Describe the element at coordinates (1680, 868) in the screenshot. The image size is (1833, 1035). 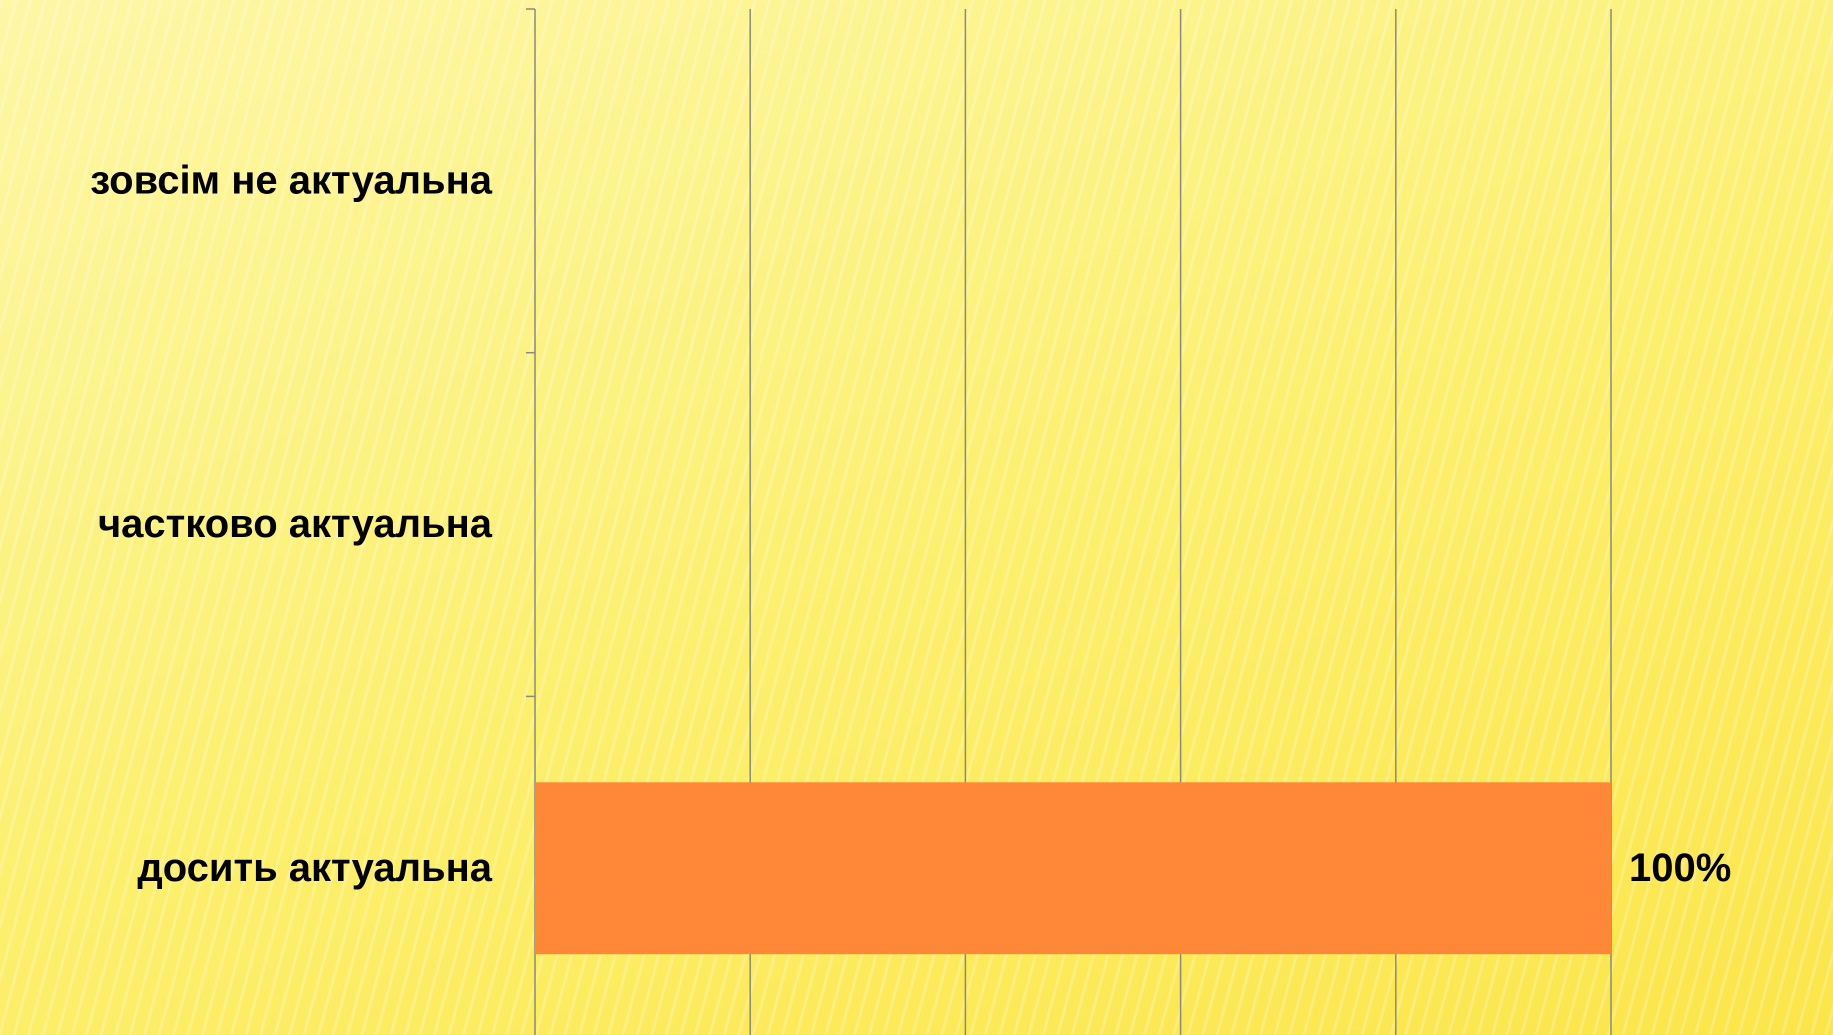
I see `value-label: 100%` at that location.